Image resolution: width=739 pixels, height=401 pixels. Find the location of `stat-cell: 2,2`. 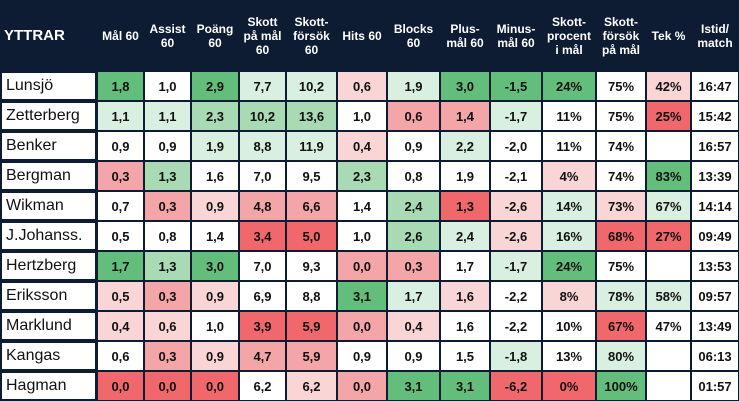

stat-cell: 2,2 is located at coordinates (465, 146).